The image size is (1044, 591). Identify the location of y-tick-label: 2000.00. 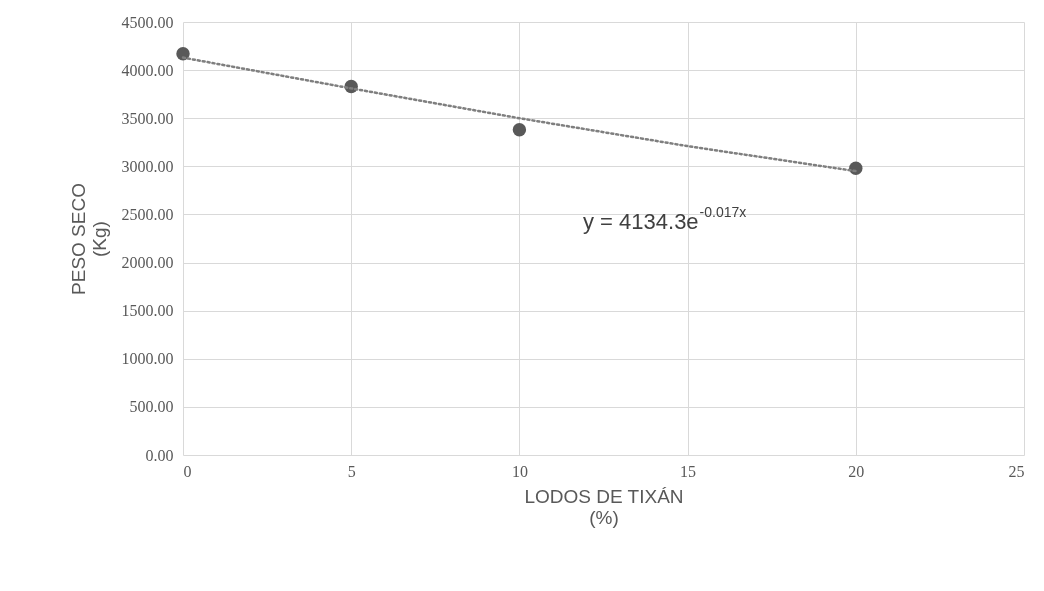
(147, 263).